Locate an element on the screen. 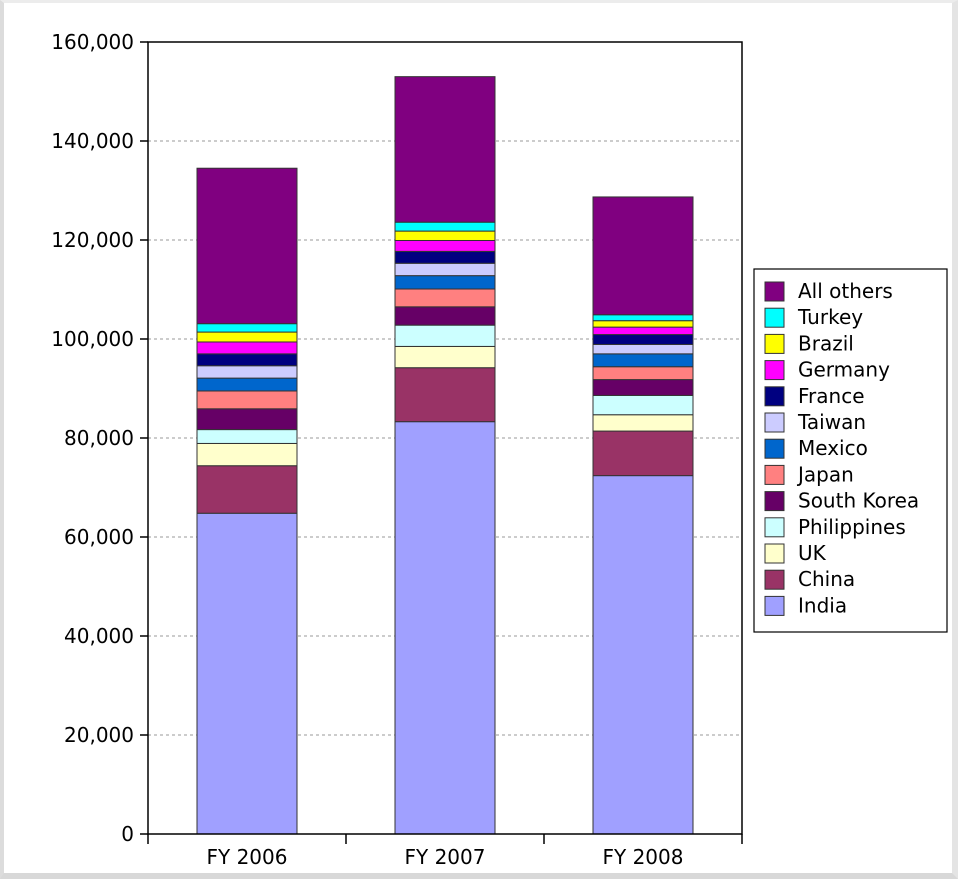  legend-label-taiwan: Taiwan is located at coordinates (831, 422).